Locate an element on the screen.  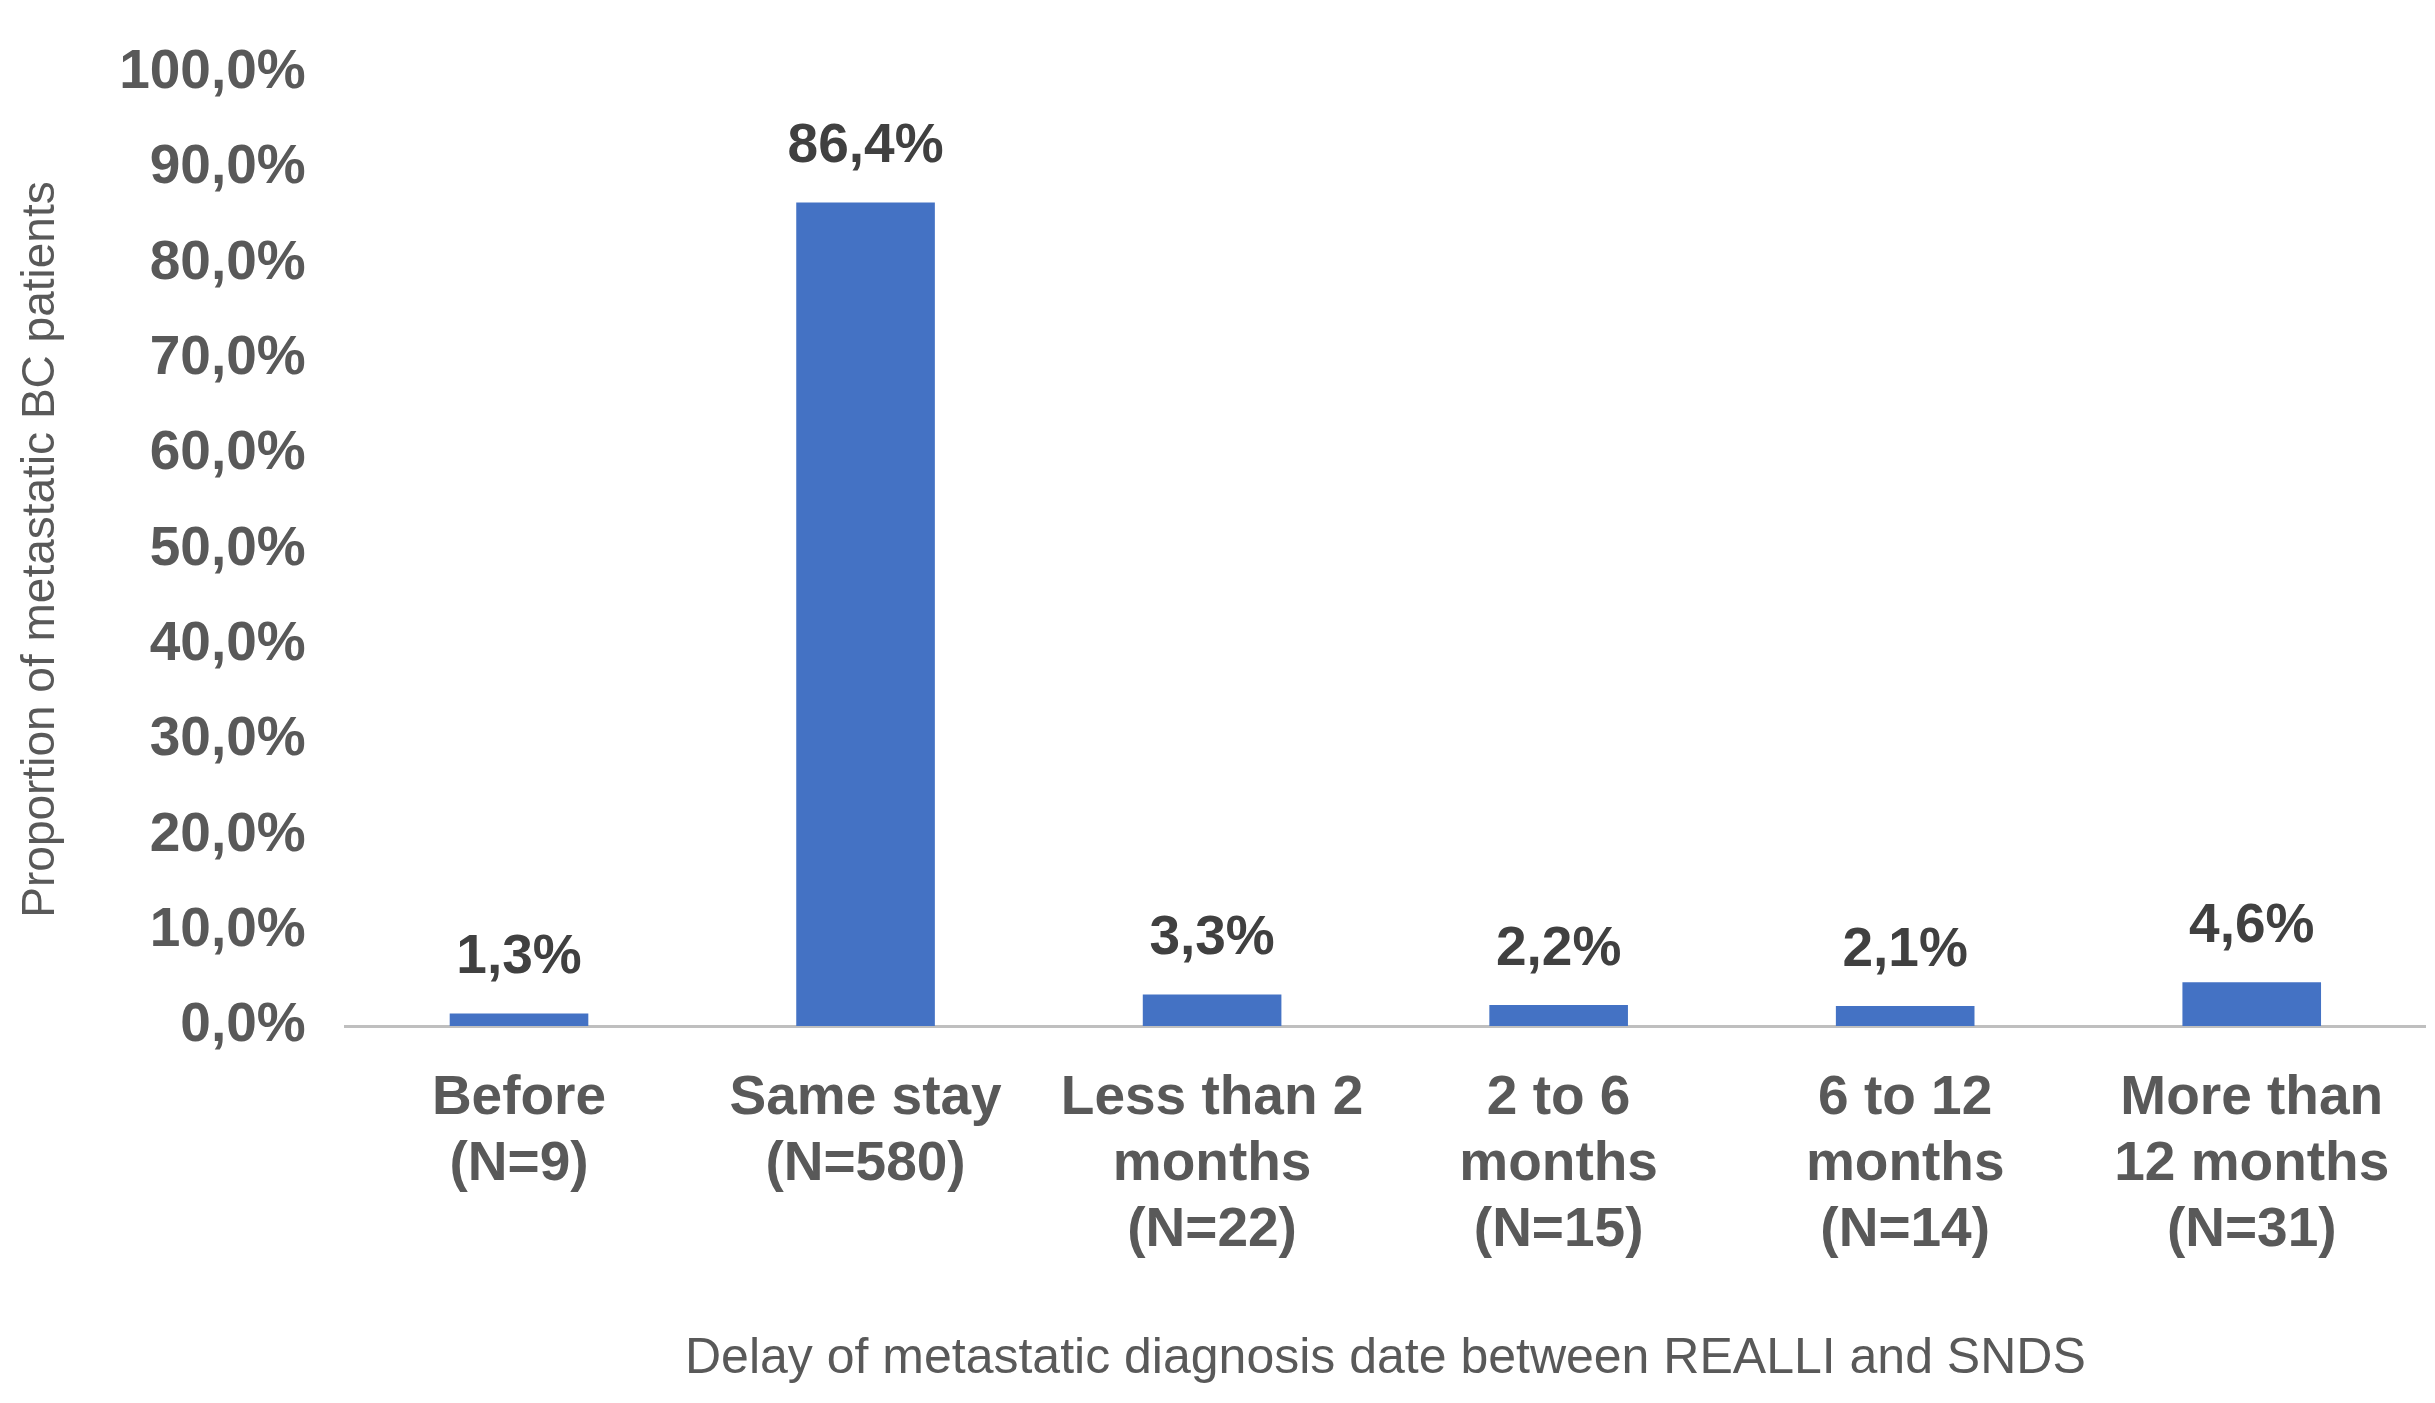
x-axis-title: Delay of metastatic diagnosis date between REALLI and SNDS is located at coordinates (1385, 1355).